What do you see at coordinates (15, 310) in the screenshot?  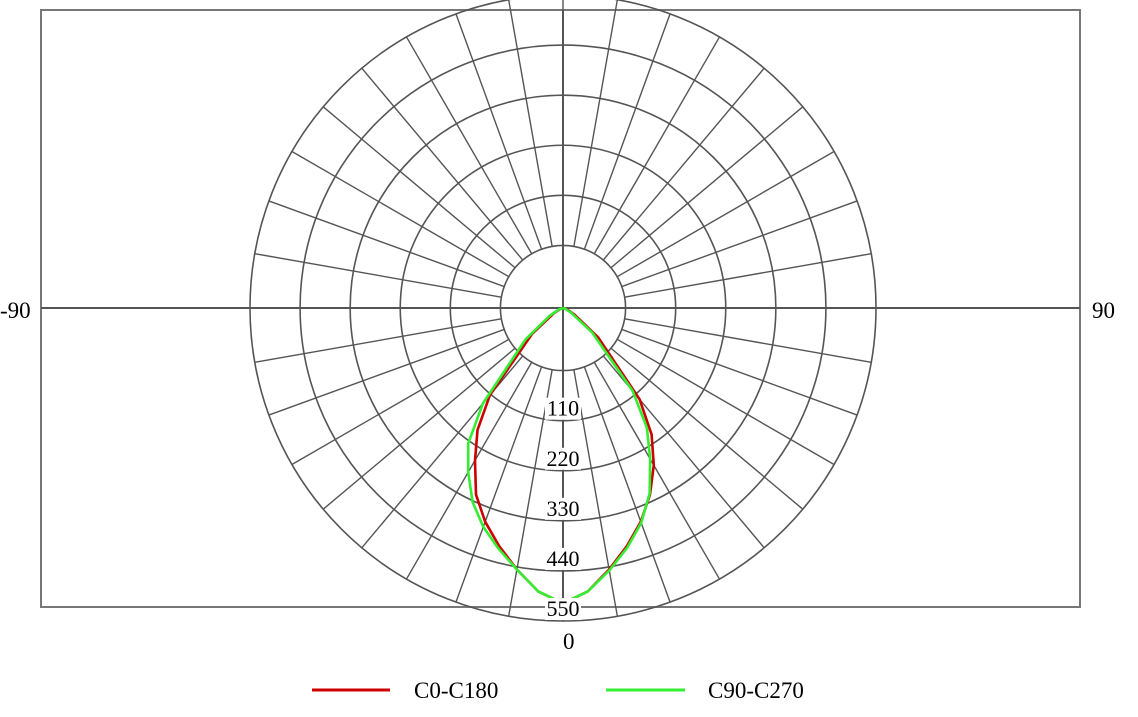 I see `angle-label-left: -90` at bounding box center [15, 310].